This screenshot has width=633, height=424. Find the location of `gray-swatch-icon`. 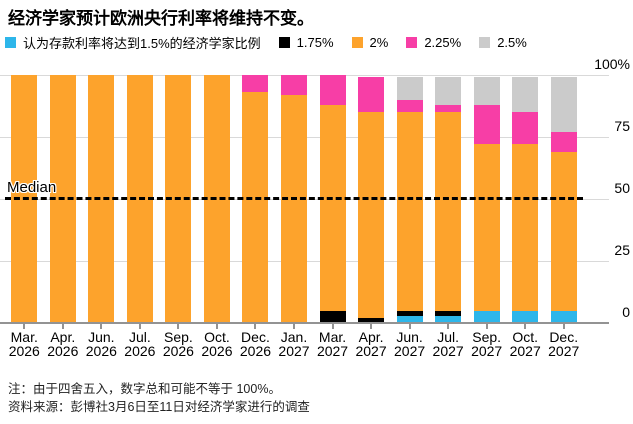

gray-swatch-icon is located at coordinates (485, 42).